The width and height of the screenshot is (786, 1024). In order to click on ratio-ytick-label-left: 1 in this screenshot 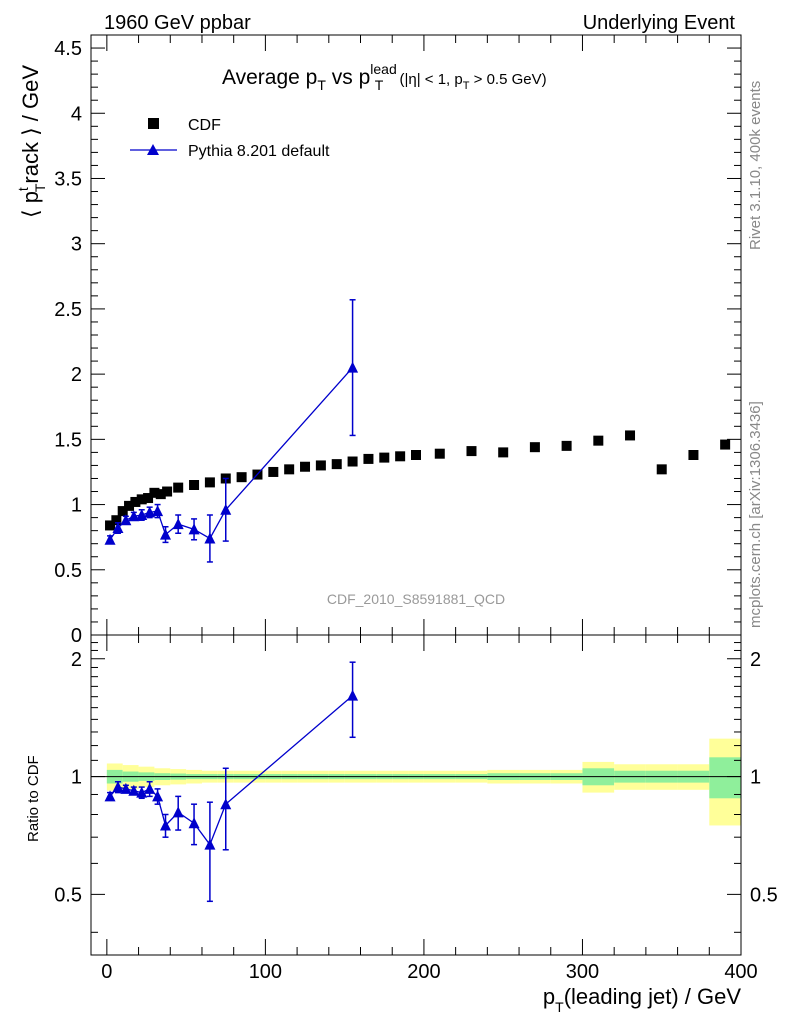, I will do `click(76, 778)`.